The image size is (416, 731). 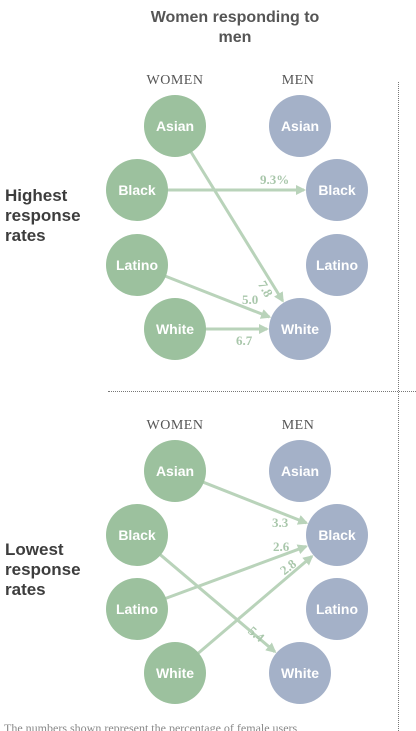 I want to click on men-column-label-bottom: MEN, so click(x=298, y=425).